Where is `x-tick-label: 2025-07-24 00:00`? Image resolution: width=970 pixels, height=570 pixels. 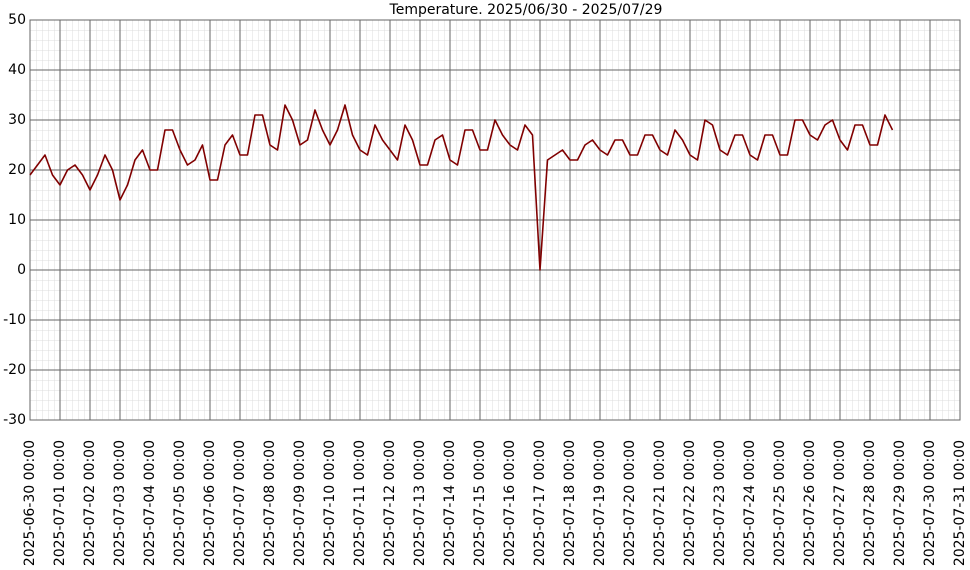 x-tick-label: 2025-07-24 00:00 is located at coordinates (750, 503).